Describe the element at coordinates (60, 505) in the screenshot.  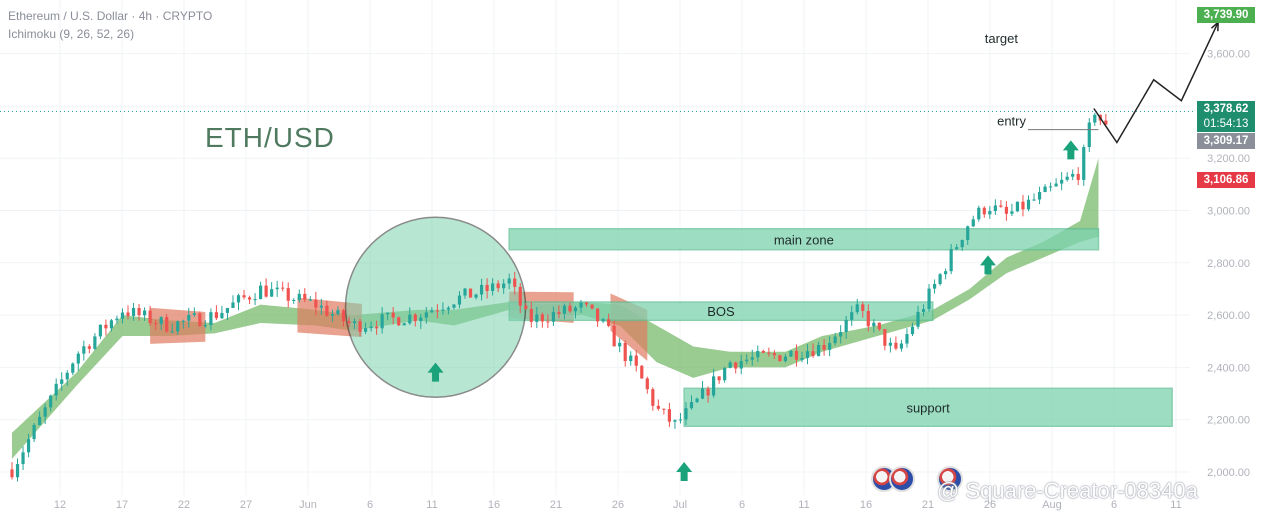
I see `x-tick-label: 12` at that location.